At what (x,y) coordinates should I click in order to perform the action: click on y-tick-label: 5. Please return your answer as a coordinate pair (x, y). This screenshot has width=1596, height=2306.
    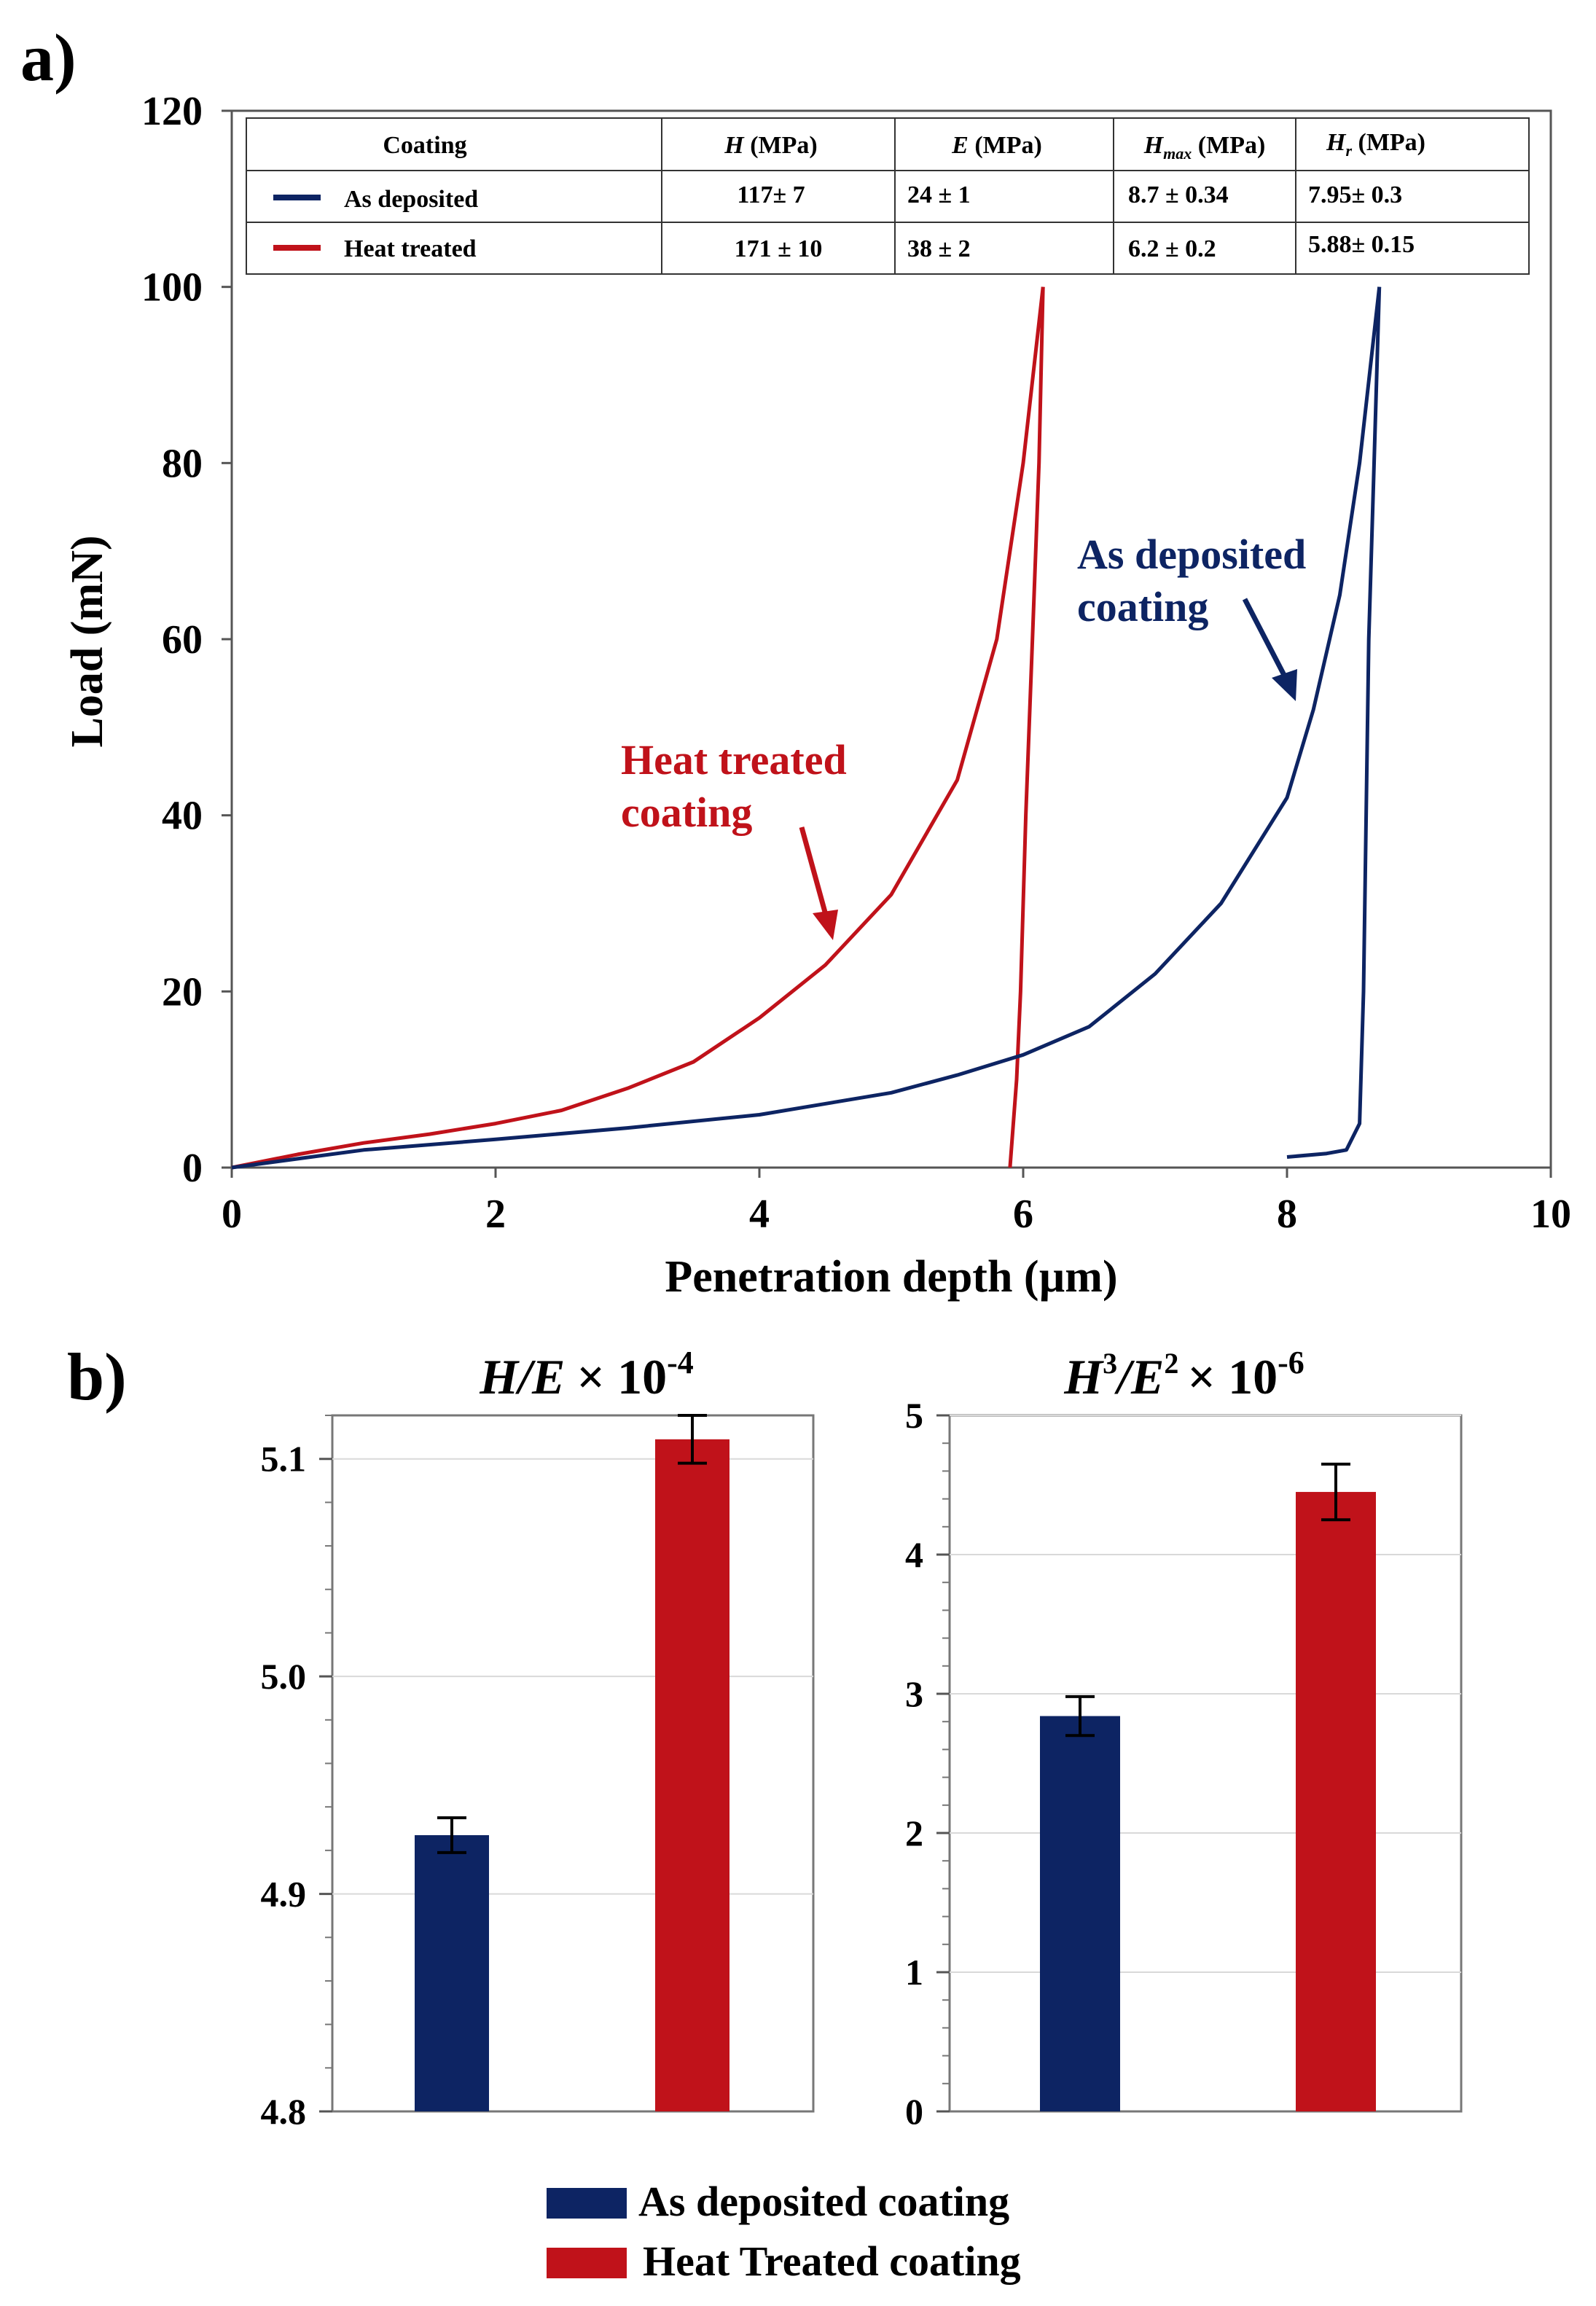
    Looking at the image, I should click on (914, 1415).